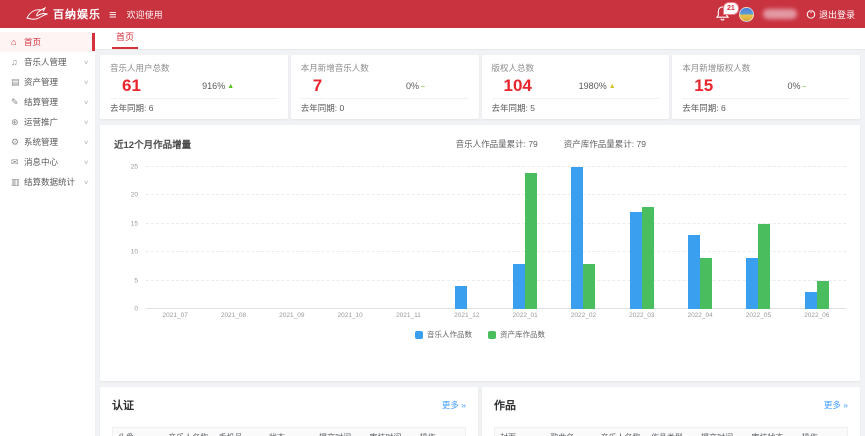 The image size is (865, 436). What do you see at coordinates (134, 252) in the screenshot?
I see `y-tick-label: 10` at bounding box center [134, 252].